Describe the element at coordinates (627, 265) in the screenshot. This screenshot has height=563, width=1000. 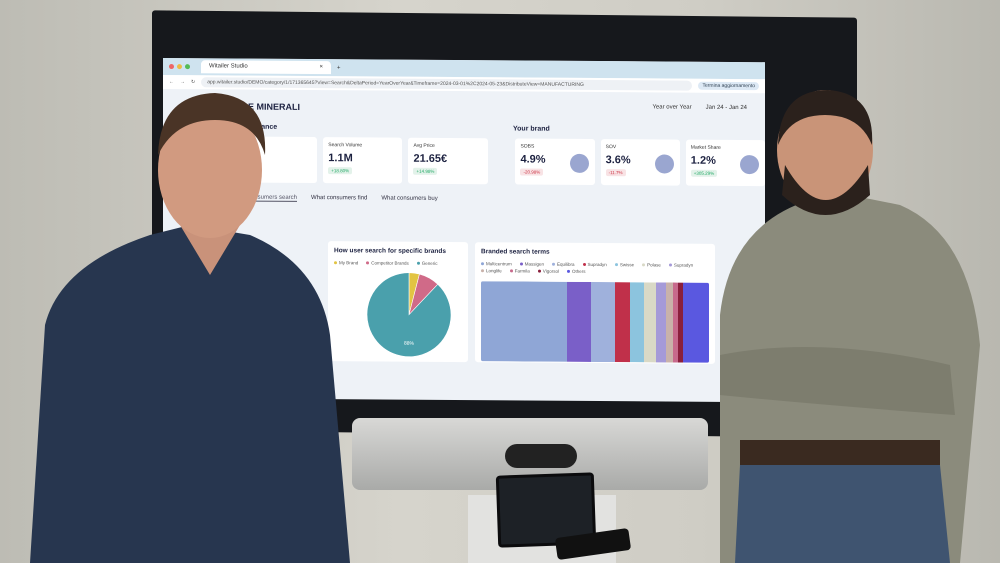
I see `legend-label: Swisse` at that location.